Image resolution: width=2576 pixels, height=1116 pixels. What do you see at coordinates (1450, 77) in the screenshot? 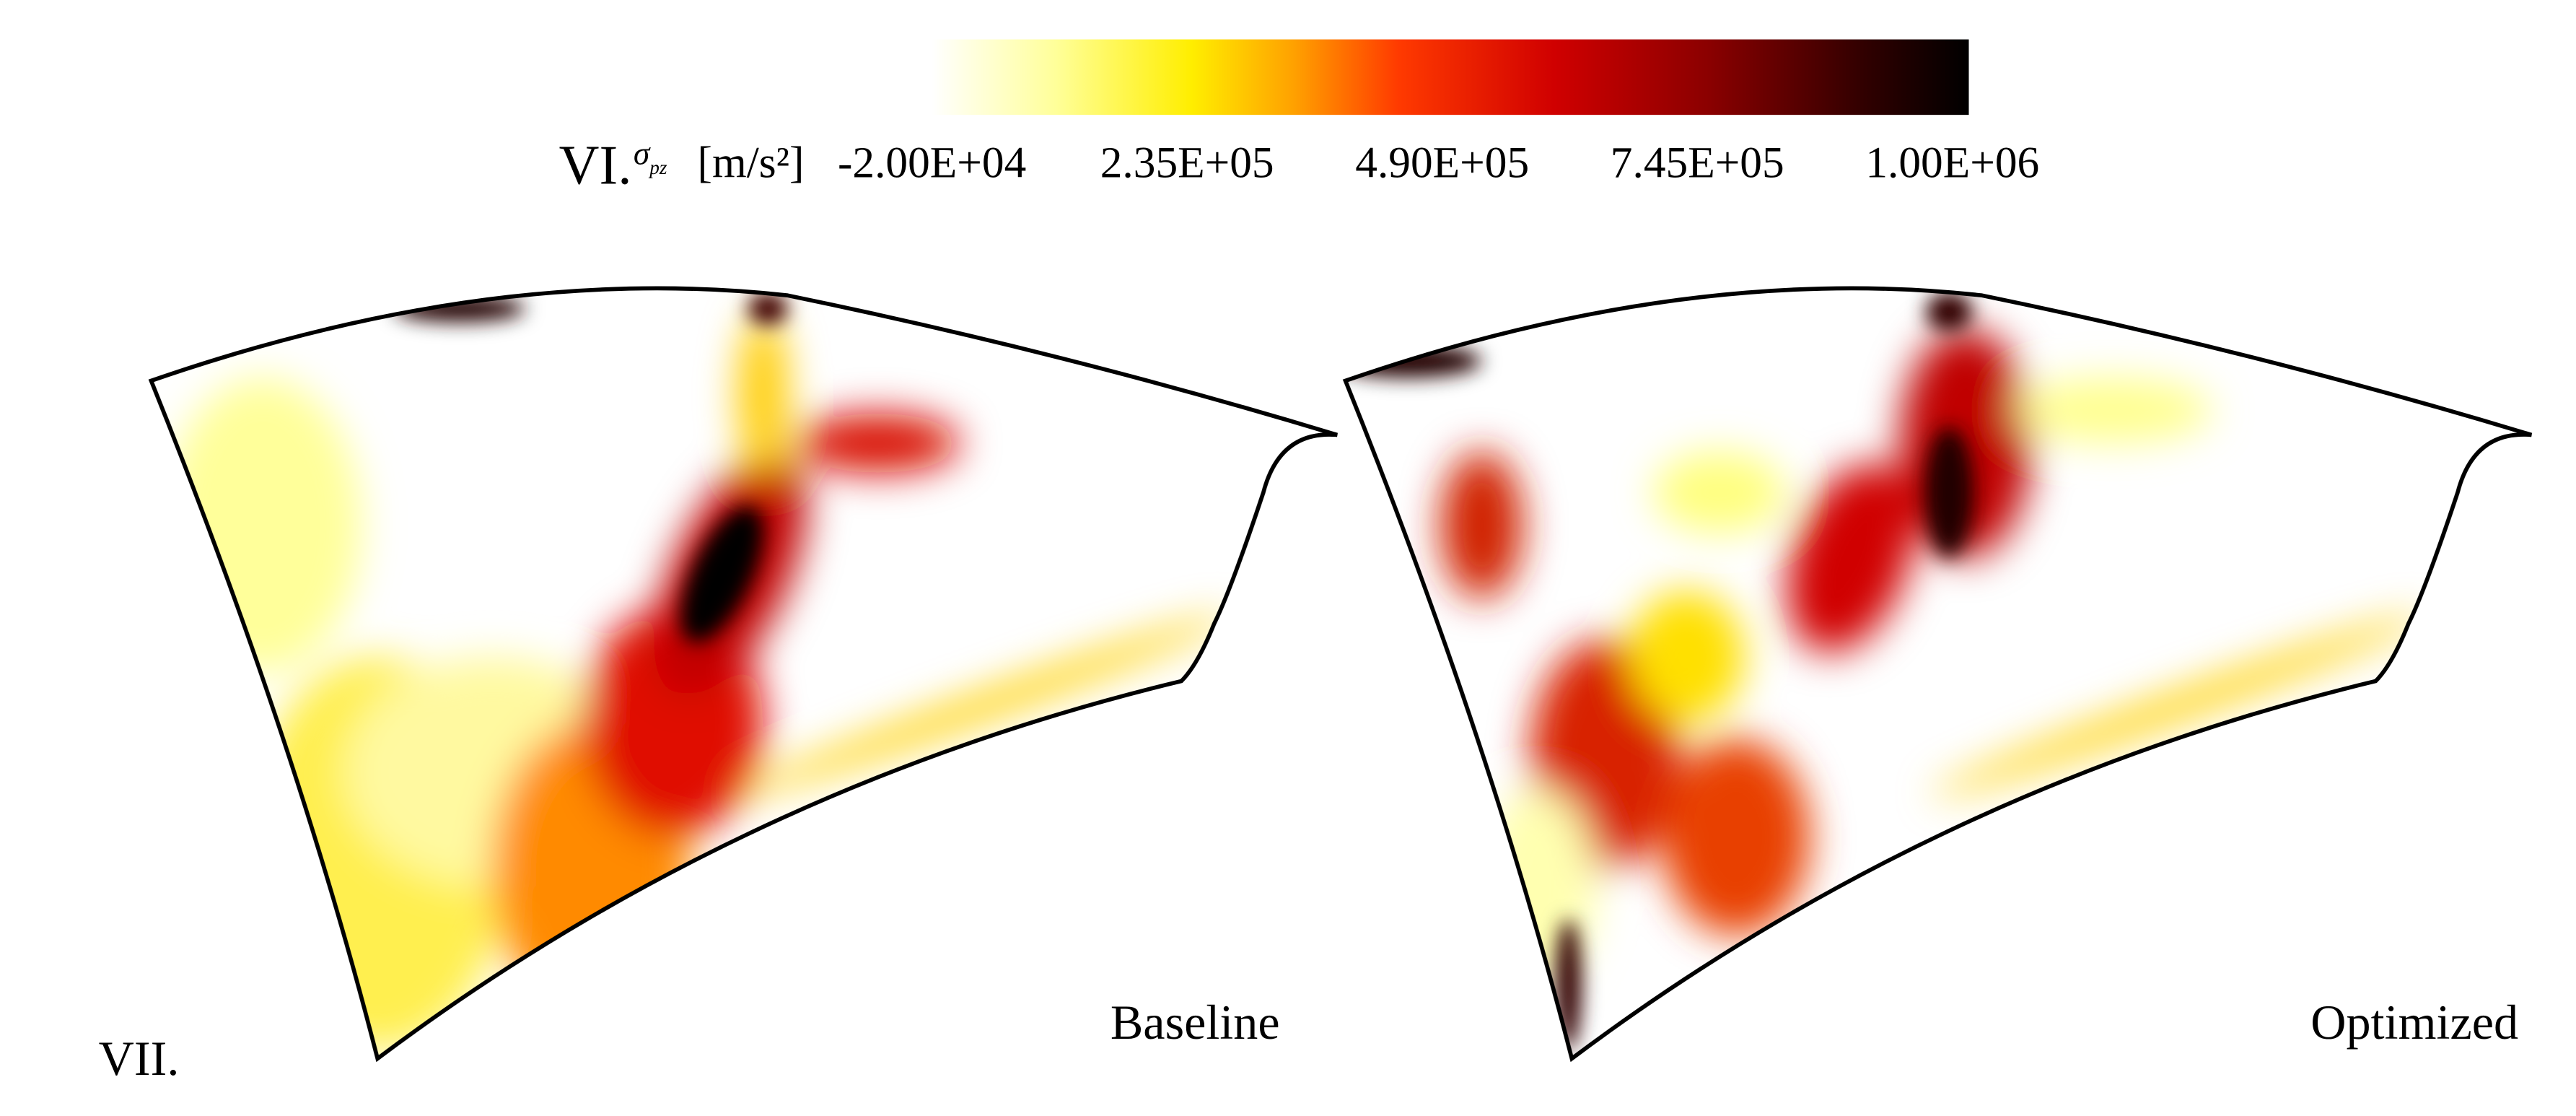
I see `colorbar` at bounding box center [1450, 77].